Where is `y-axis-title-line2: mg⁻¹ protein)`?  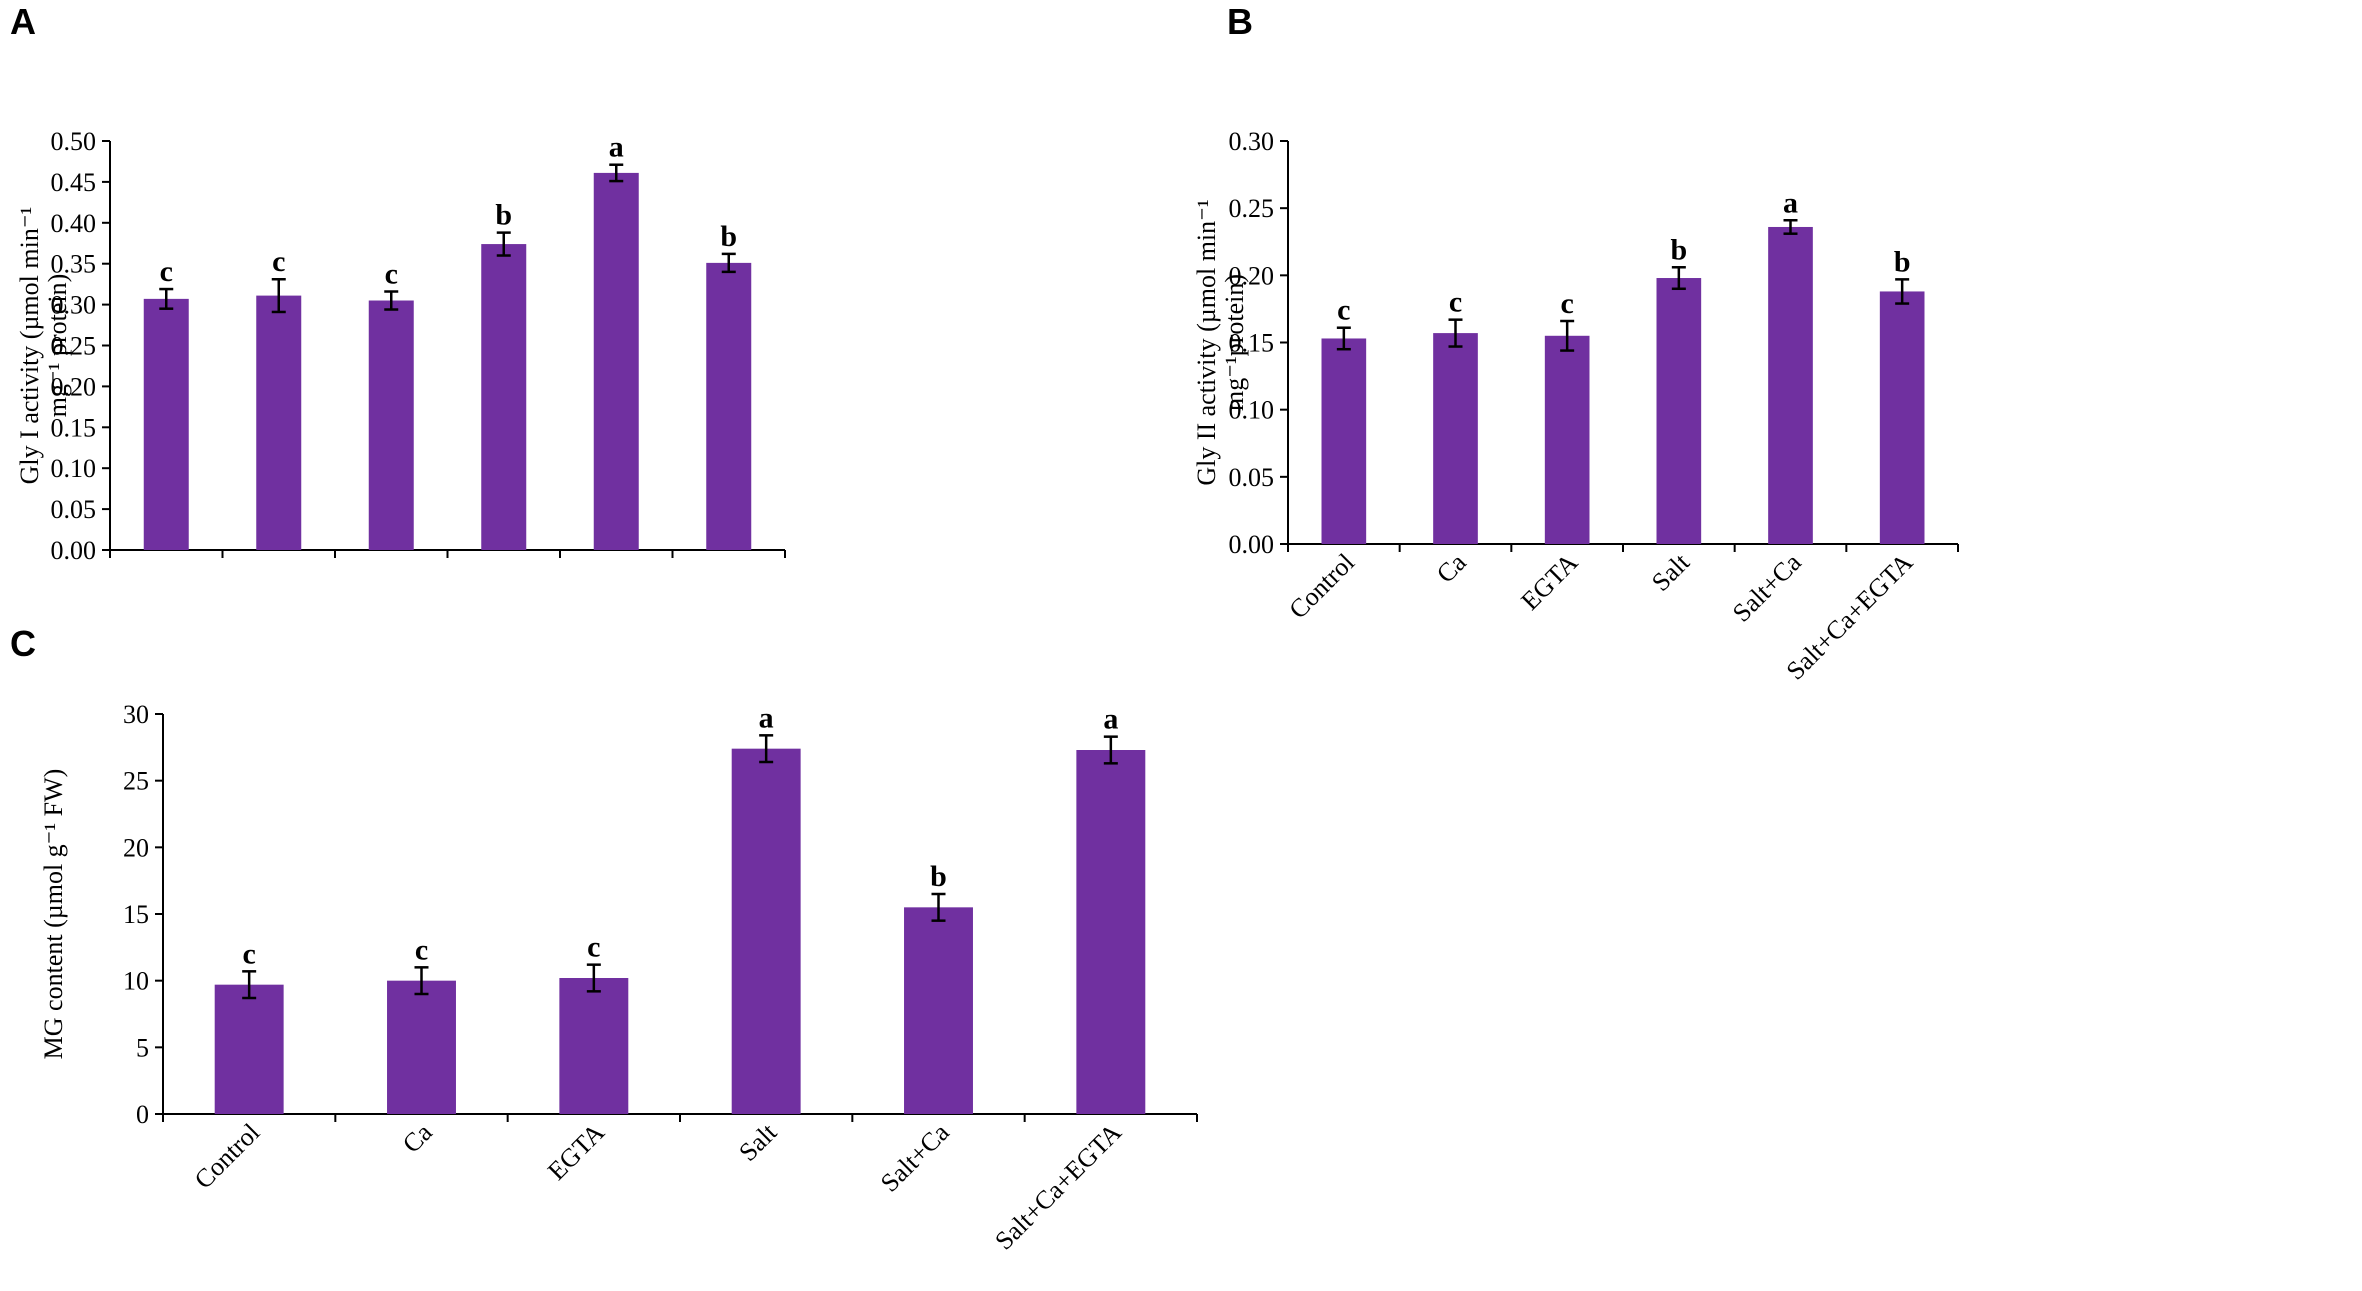
y-axis-title-line2: mg⁻¹ protein) is located at coordinates (57, 346).